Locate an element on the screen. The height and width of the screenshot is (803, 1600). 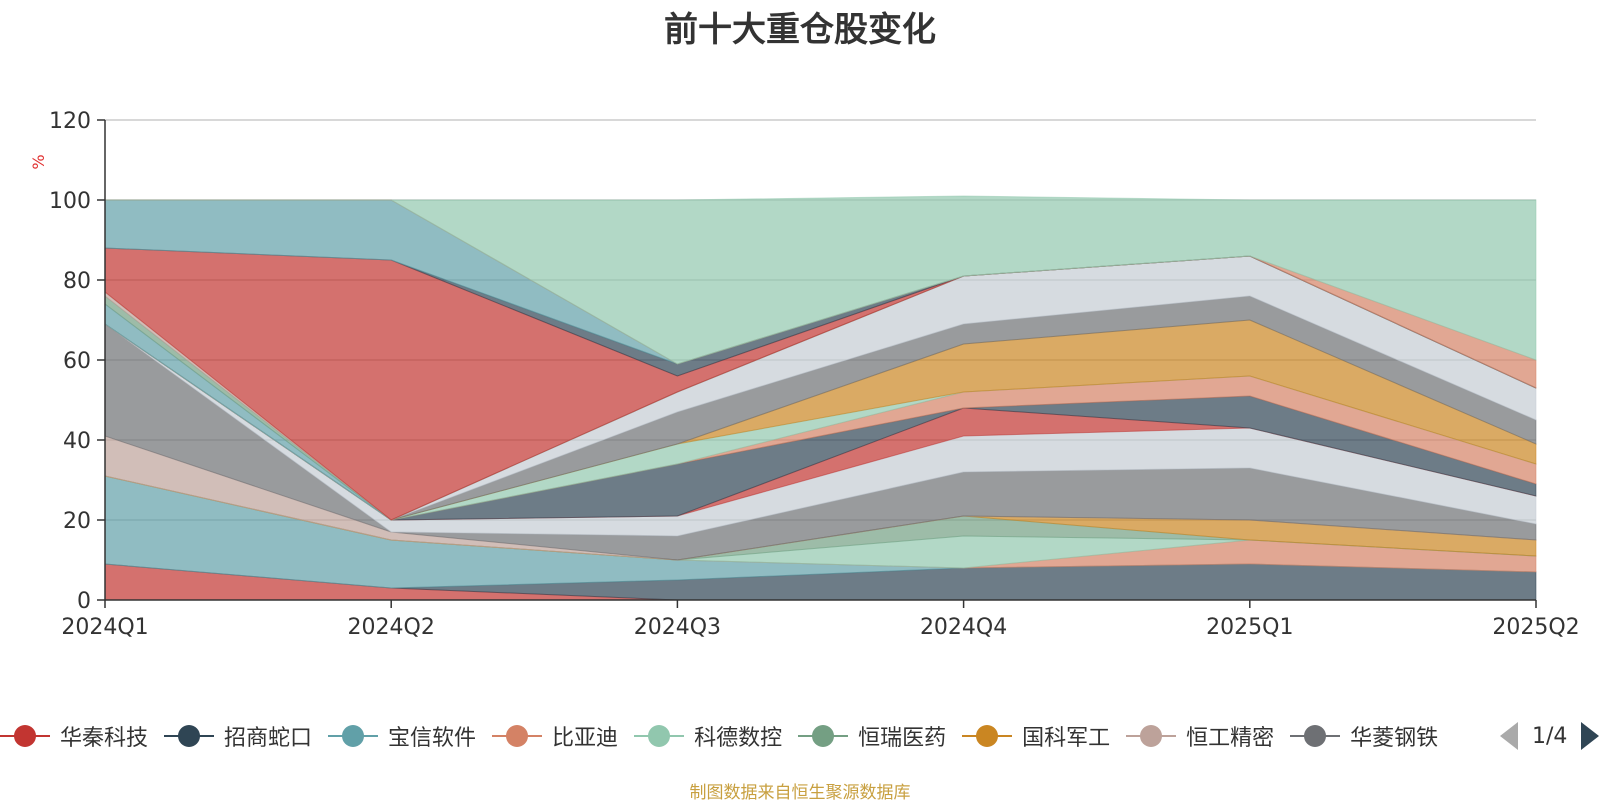
legend-page-indicator: 1/4 is located at coordinates (1550, 736).